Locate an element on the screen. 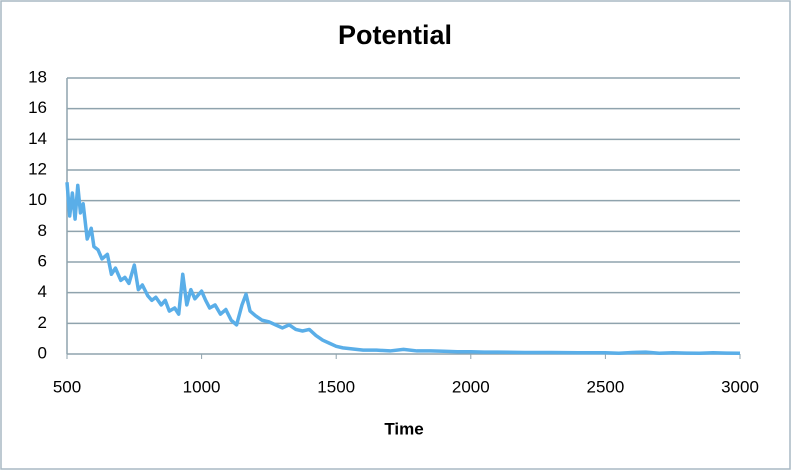 The image size is (791, 470). y-tick-label: 14 is located at coordinates (37, 138).